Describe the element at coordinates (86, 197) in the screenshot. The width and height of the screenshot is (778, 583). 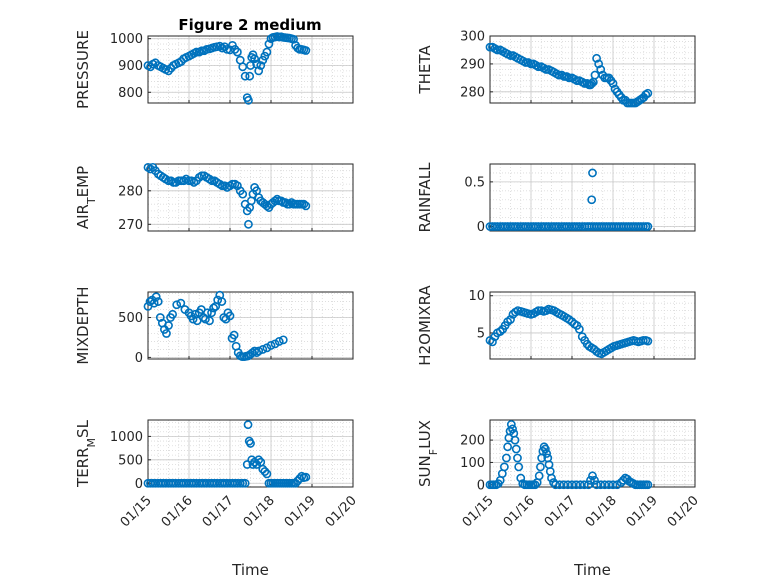
I see `y-axis-label: AIRTEMP` at that location.